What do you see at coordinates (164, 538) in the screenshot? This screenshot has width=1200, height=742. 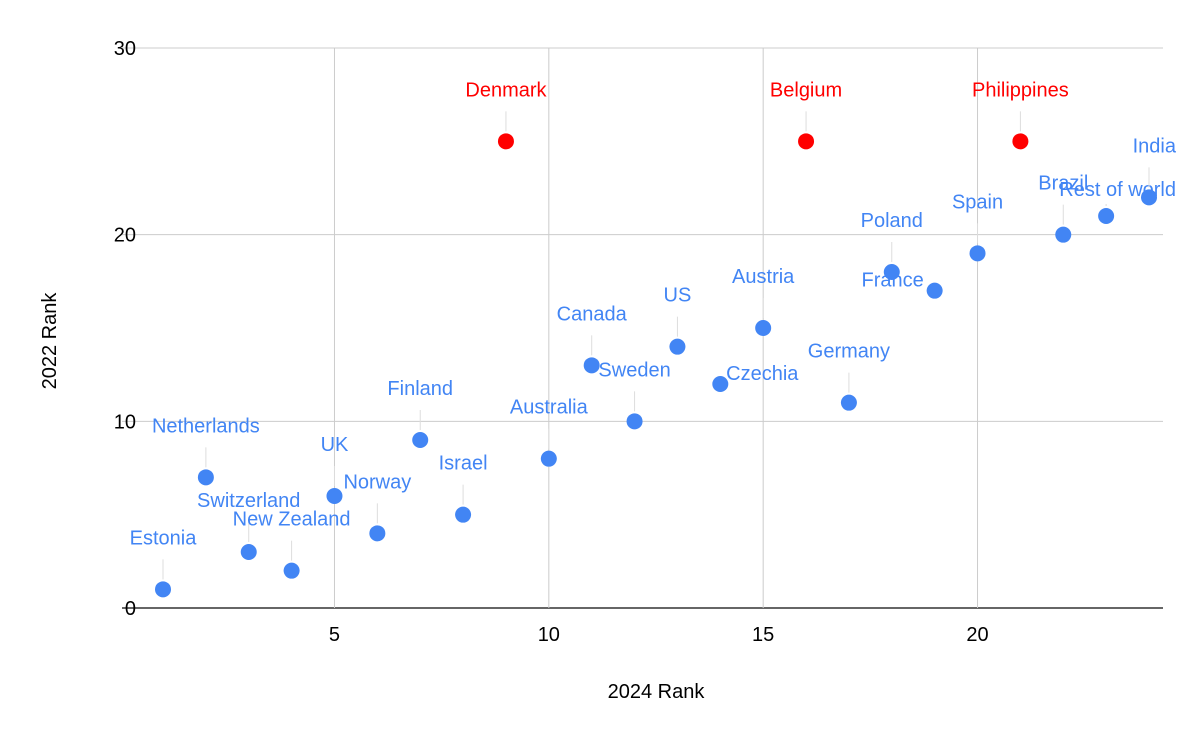 I see `point-label-estonia: Estonia` at bounding box center [164, 538].